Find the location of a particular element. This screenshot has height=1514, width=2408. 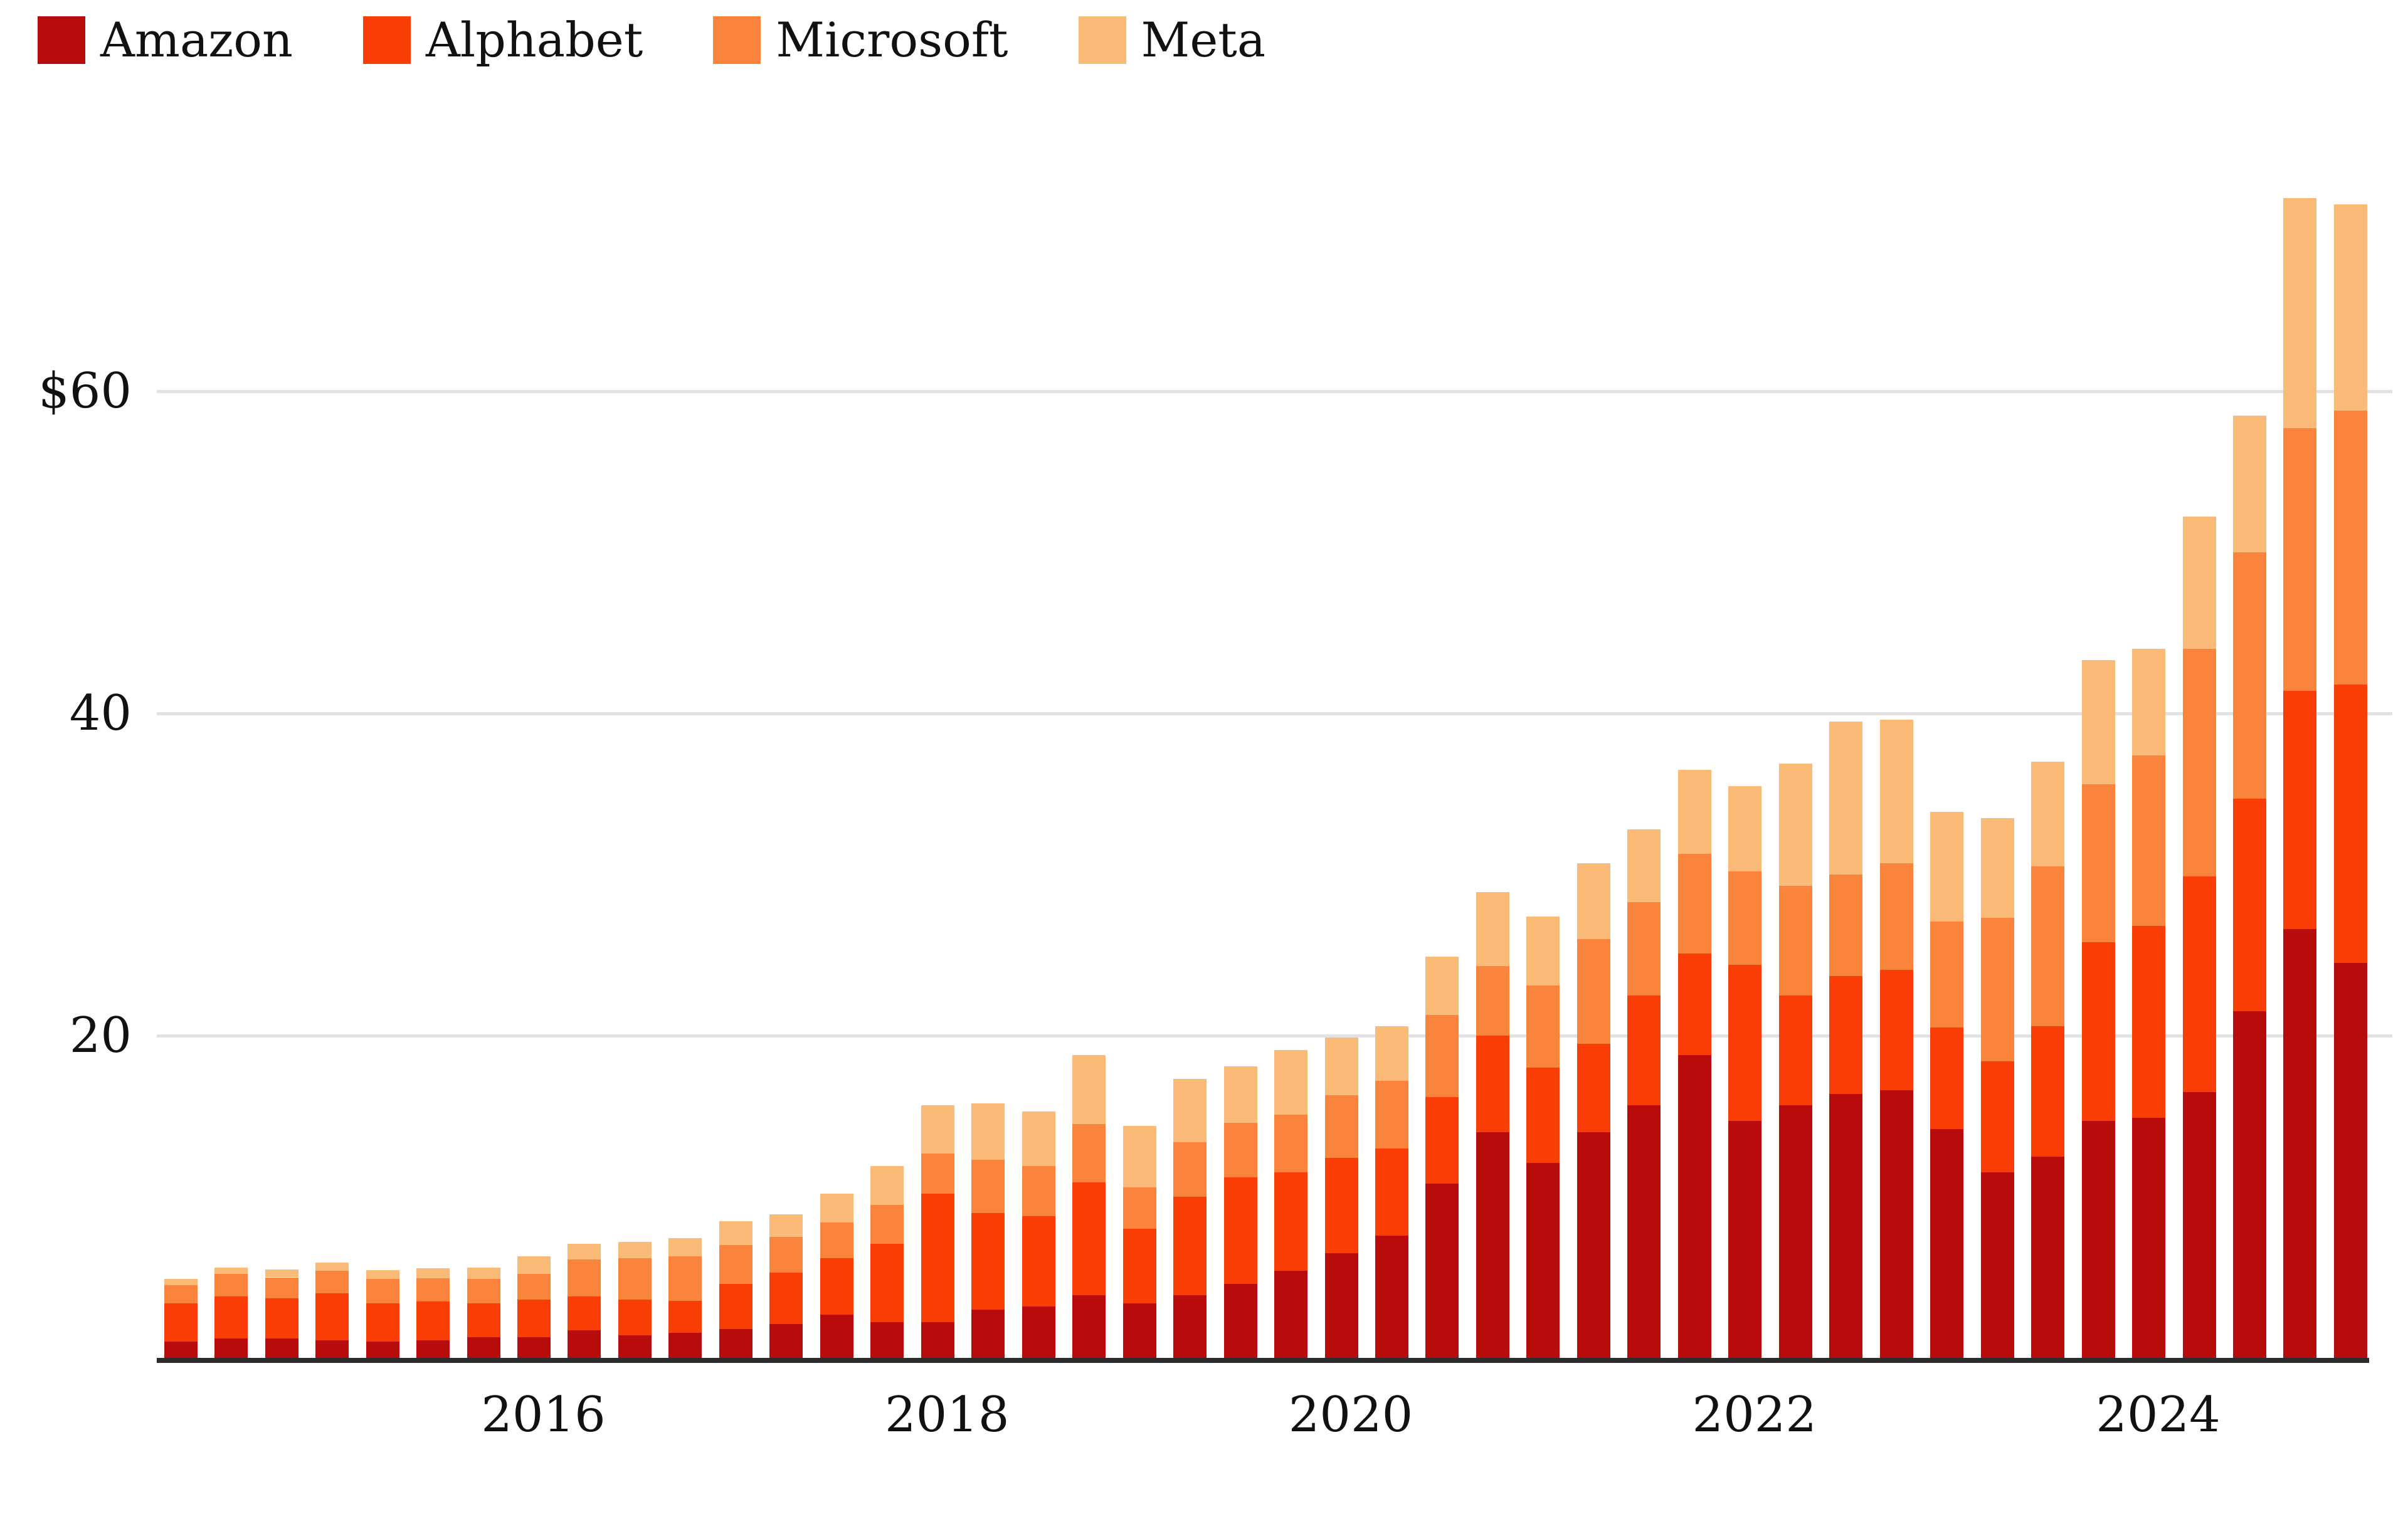

bar-q3-2015 is located at coordinates (433, 1313).